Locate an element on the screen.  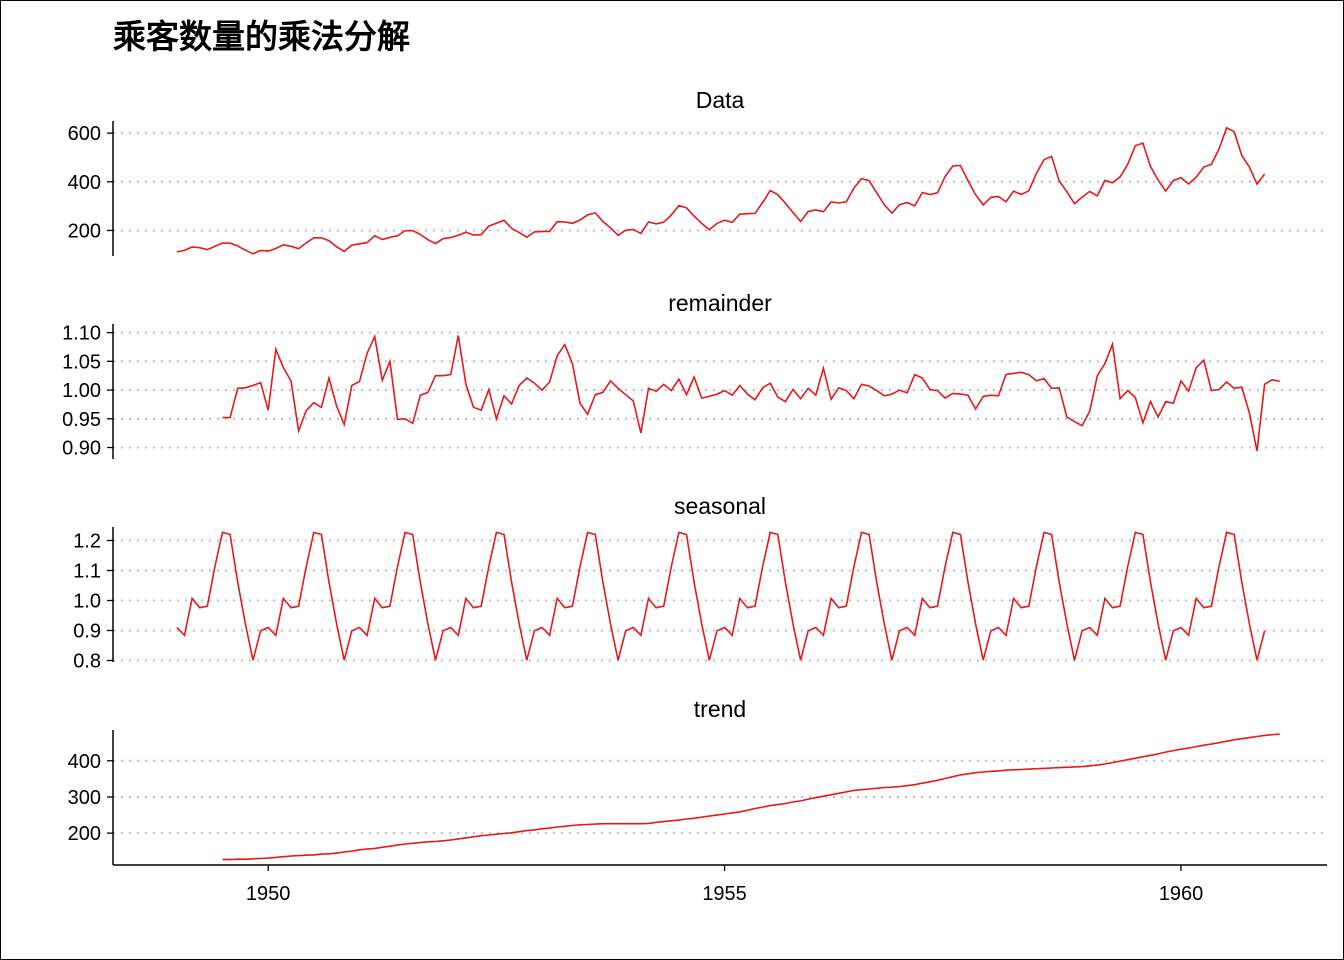
panel-title-seasonal: seasonal is located at coordinates (720, 506).